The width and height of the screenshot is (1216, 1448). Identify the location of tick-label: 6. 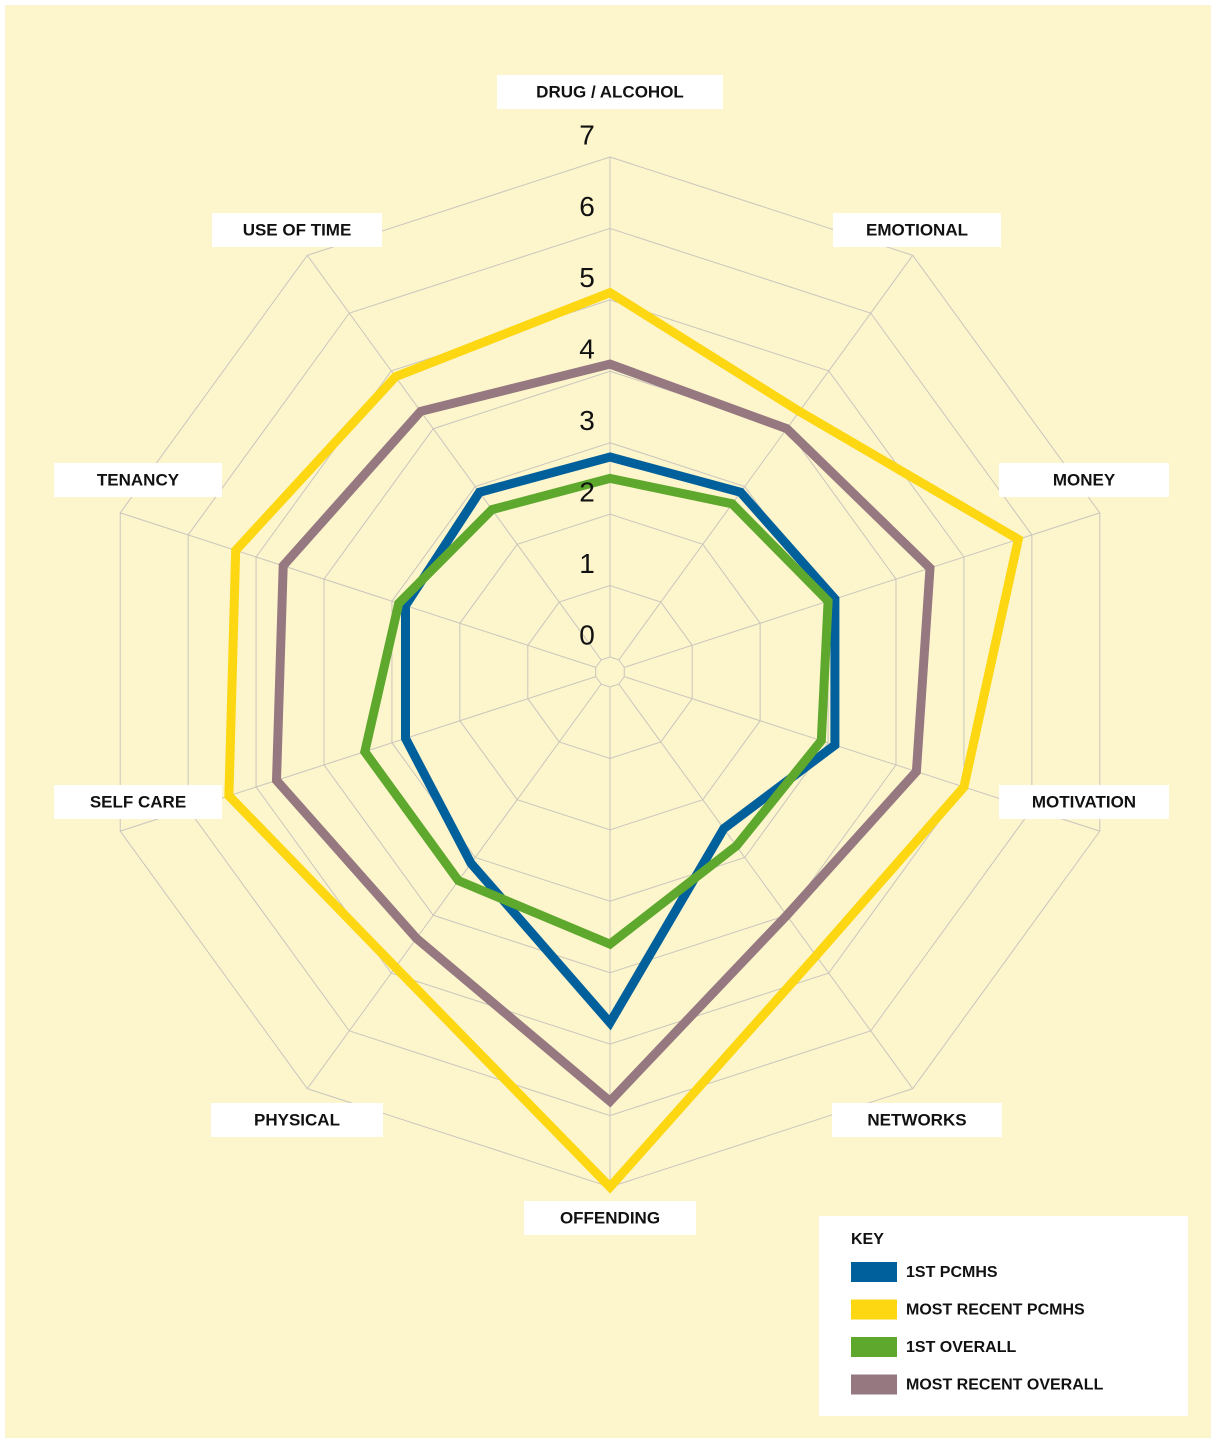
(587, 206).